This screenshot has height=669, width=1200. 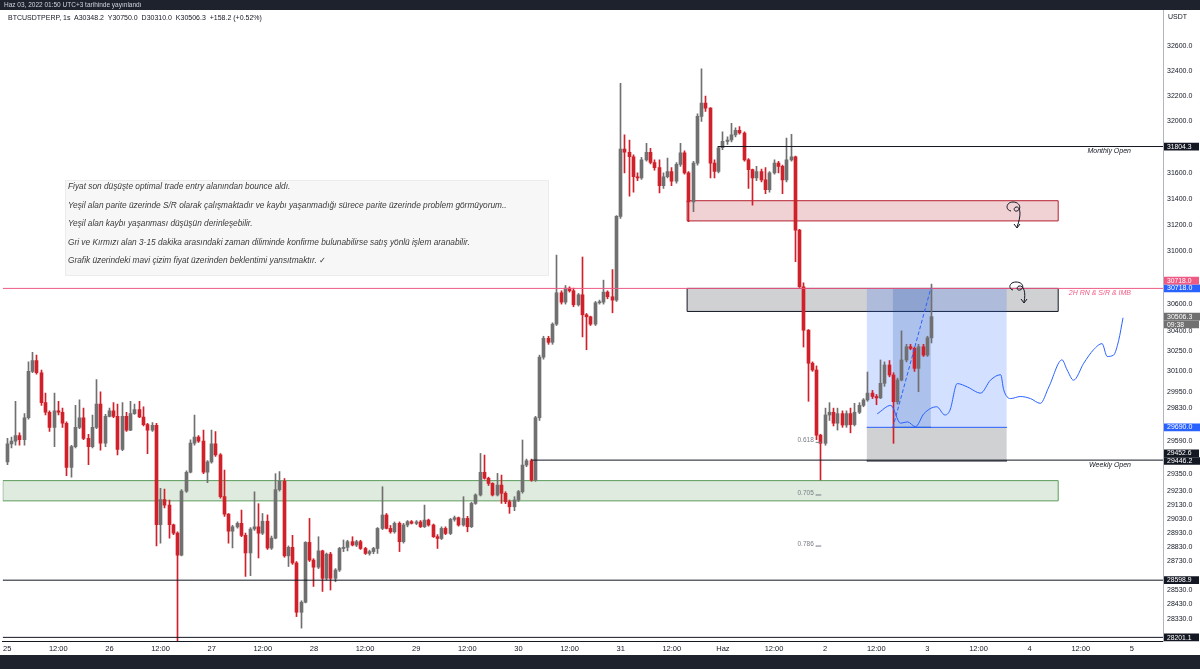 I want to click on annotation: Yeşil alan parite üzerinde S/R olarak çalışmaktadır ve kaybı yaşanmadığı sürece parite üzerinde problem görmüyorum.., so click(x=288, y=205).